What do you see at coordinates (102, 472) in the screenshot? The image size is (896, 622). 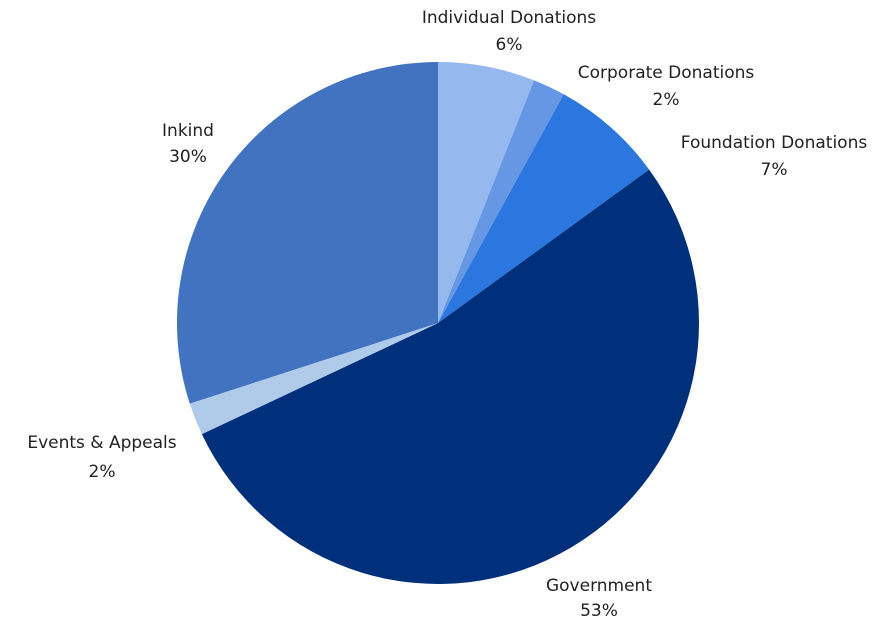 I see `percent-events-appeals: 2%` at bounding box center [102, 472].